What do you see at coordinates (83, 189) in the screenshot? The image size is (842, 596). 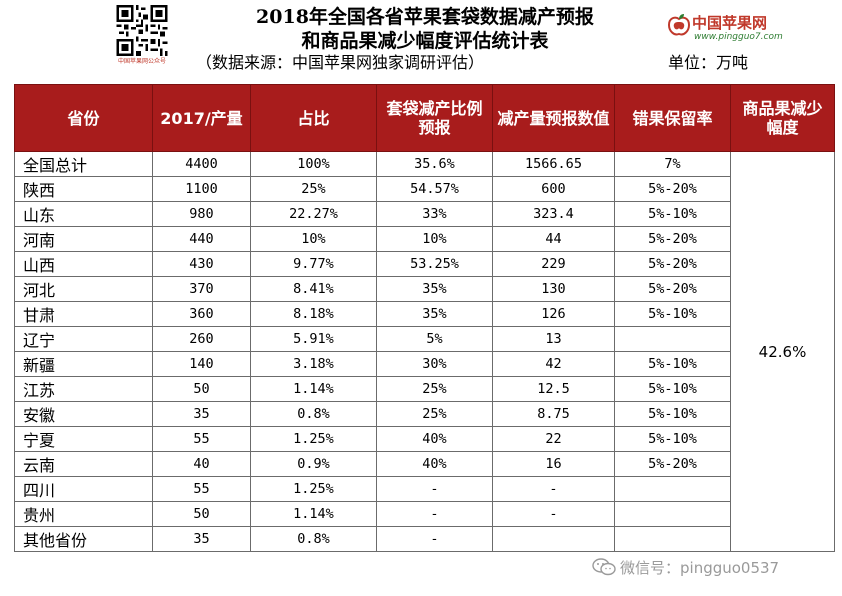 I see `province-cell: 陕西` at bounding box center [83, 189].